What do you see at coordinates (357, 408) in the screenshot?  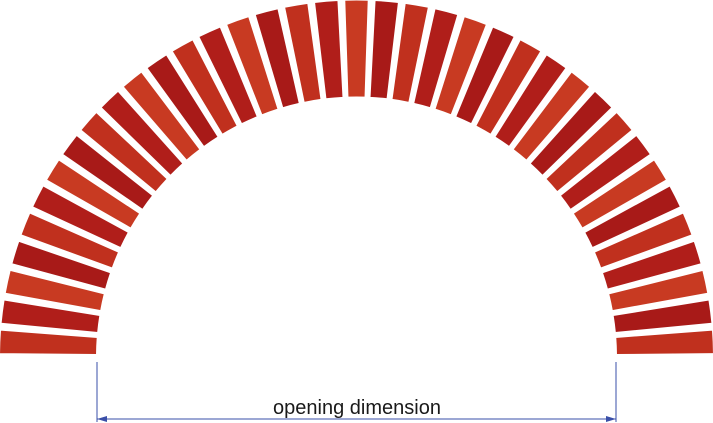 I see `dimension-label: opening dimension` at bounding box center [357, 408].